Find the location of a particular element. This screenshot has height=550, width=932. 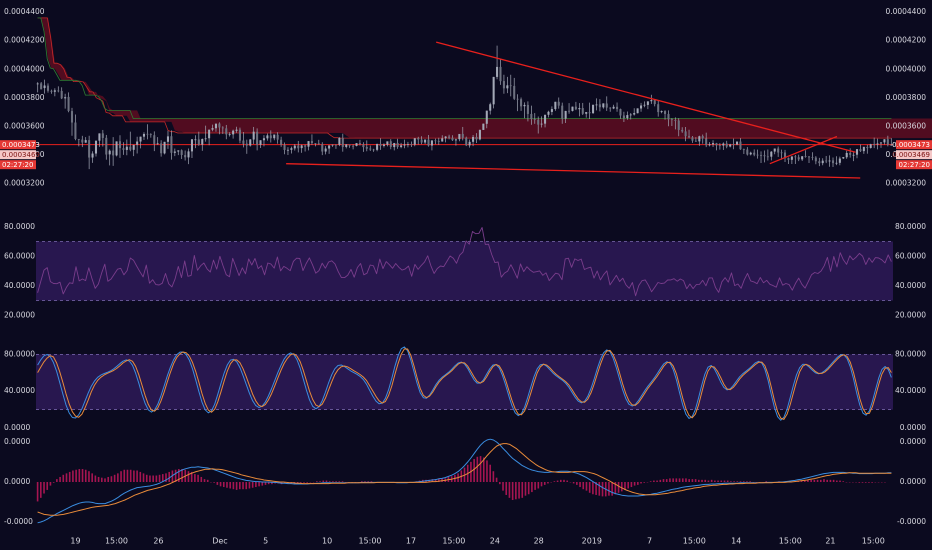

macd-panel is located at coordinates (464, 481).